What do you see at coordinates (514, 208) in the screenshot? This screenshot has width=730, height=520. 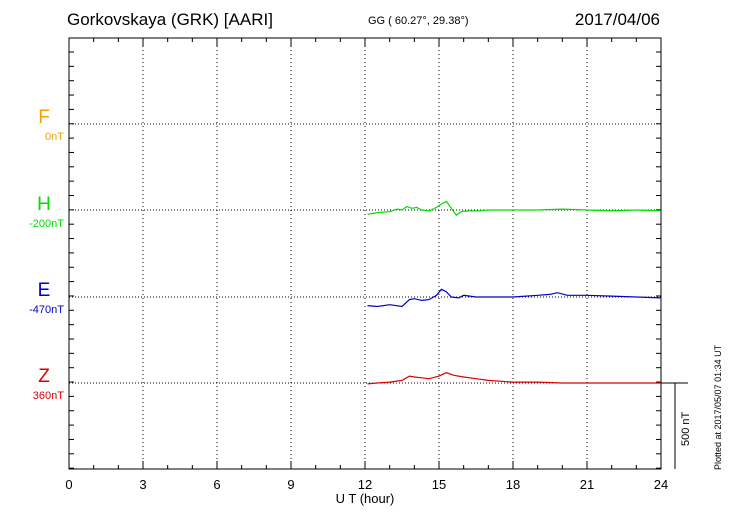 I see `series-line-h` at bounding box center [514, 208].